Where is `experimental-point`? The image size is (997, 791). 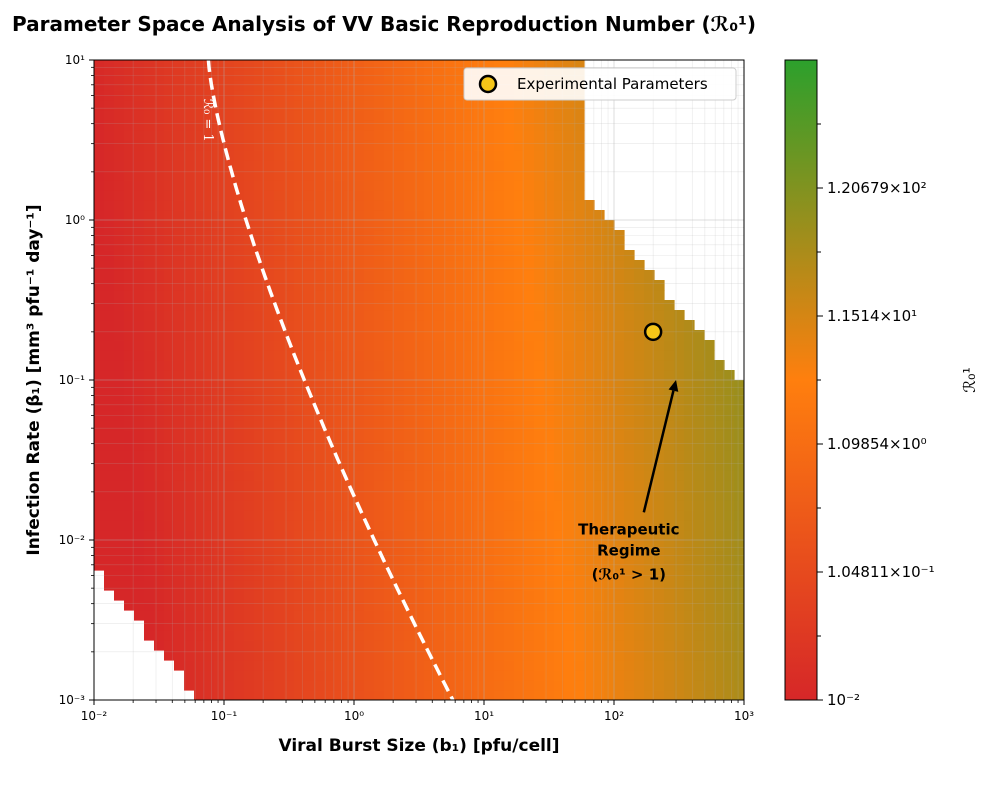
experimental-point is located at coordinates (653, 332).